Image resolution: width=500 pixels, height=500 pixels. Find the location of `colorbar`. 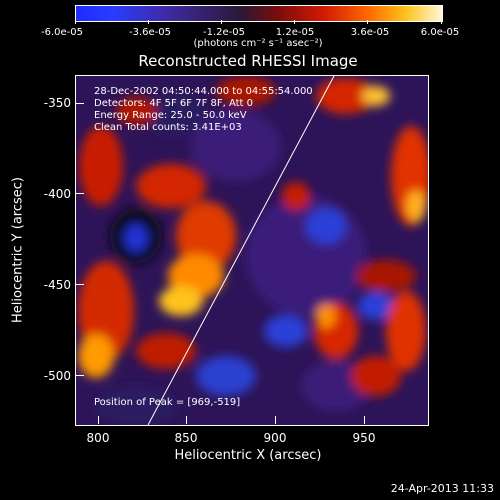

colorbar is located at coordinates (259, 13).